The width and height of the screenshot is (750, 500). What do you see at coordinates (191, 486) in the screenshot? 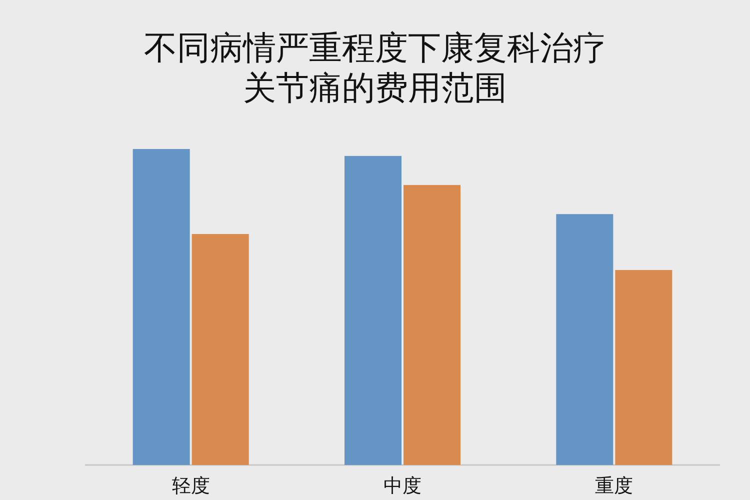
I see `x-tick-label: 轻度` at bounding box center [191, 486].